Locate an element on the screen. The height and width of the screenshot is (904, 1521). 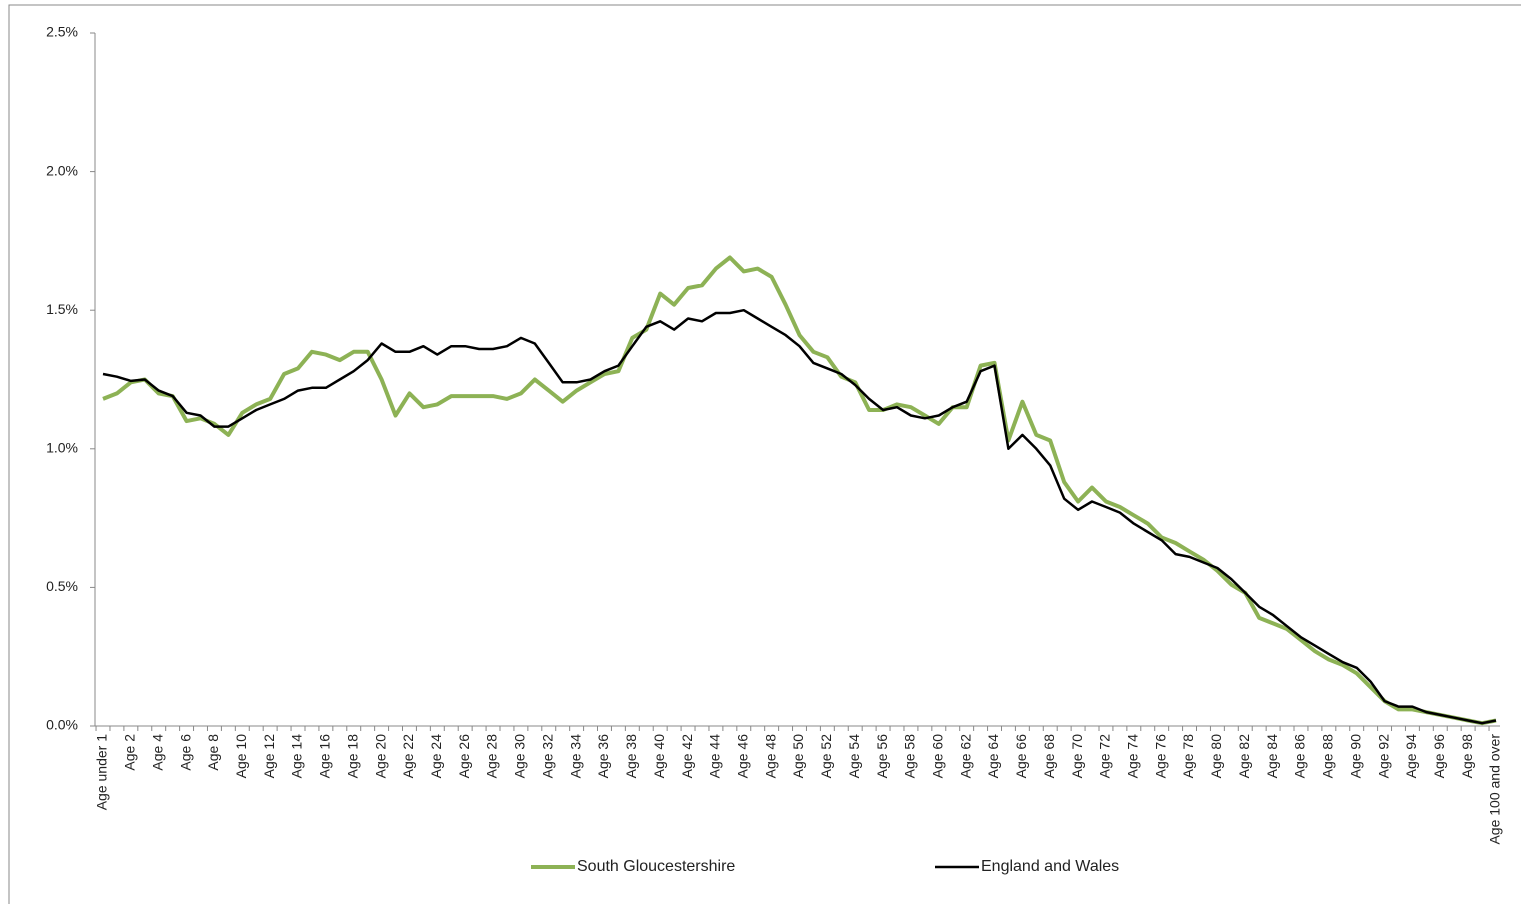
x-tick-label: Age 100 and over is located at coordinates (1495, 789).